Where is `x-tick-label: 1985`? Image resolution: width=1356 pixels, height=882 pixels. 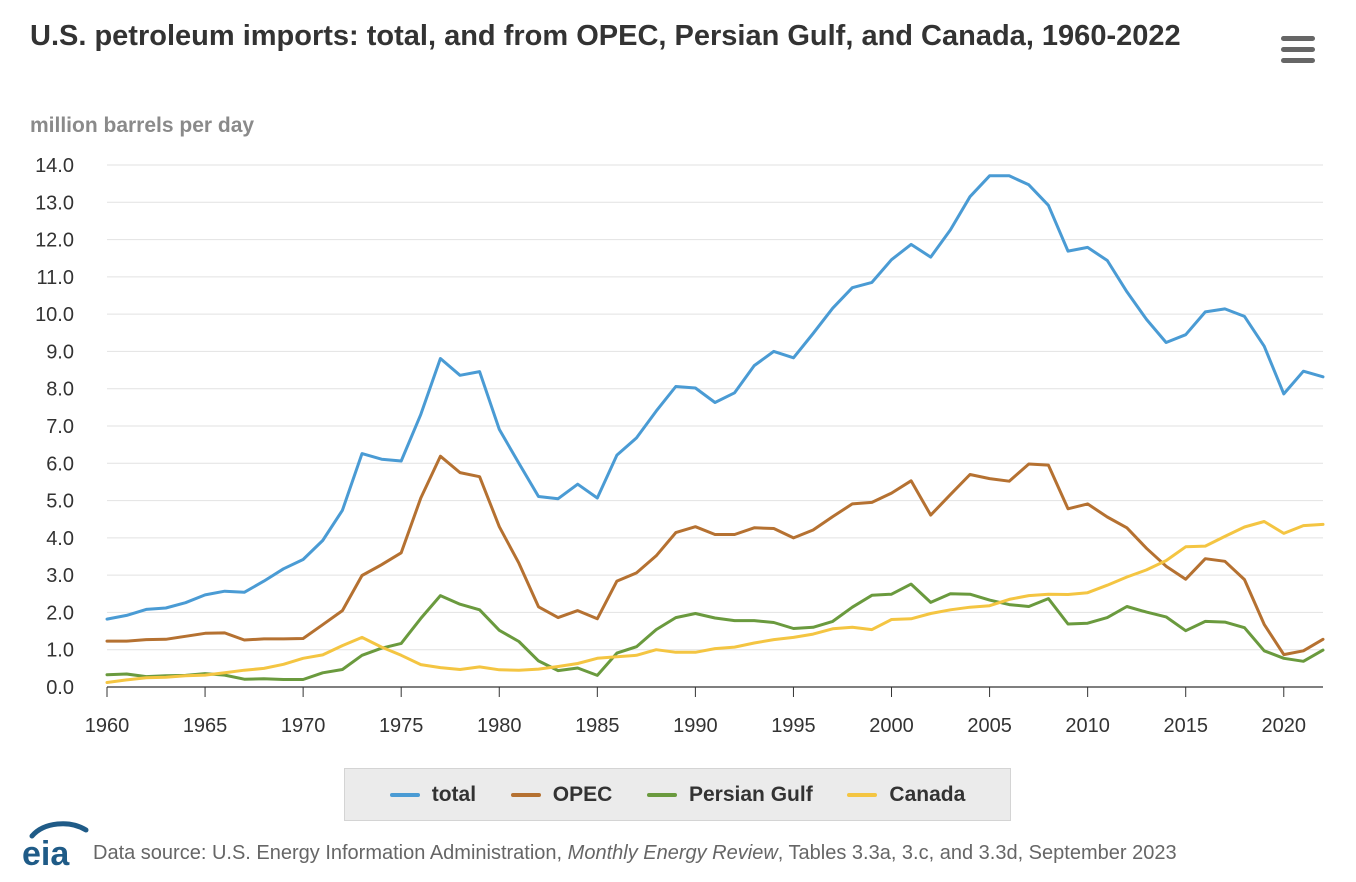
x-tick-label: 1985 is located at coordinates (597, 726).